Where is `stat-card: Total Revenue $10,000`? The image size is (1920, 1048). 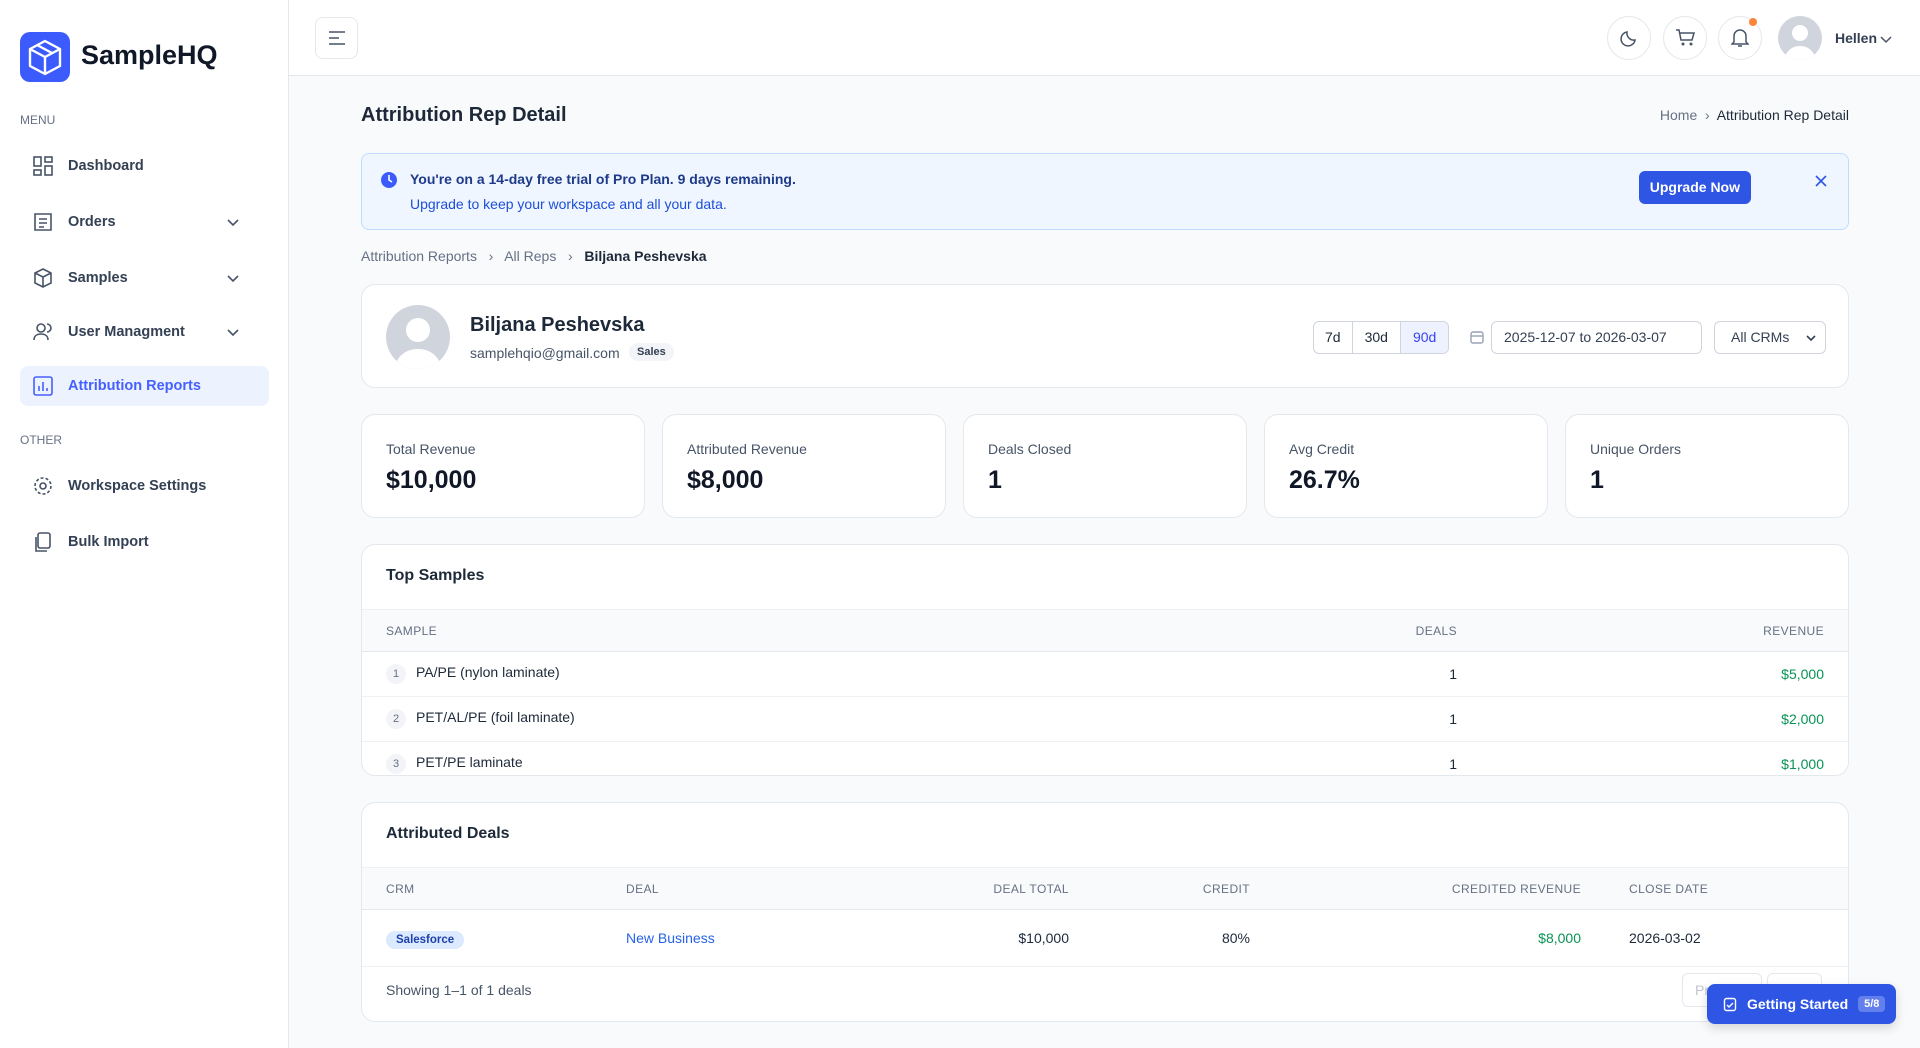
stat-card: Total Revenue $10,000 is located at coordinates (503, 466).